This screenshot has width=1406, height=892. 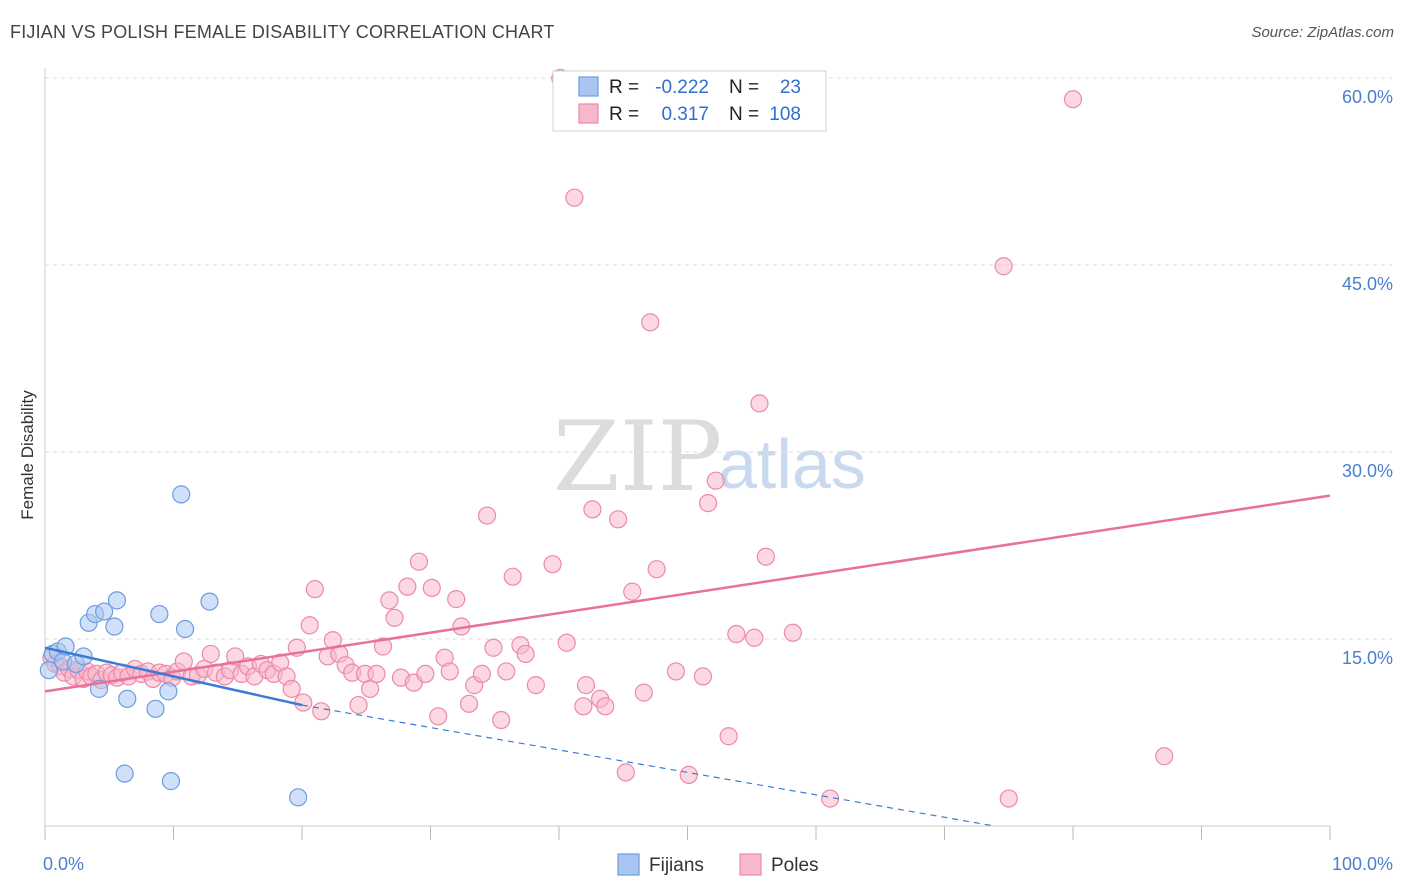 I want to click on legend-swatch-poles, so click(x=588, y=113).